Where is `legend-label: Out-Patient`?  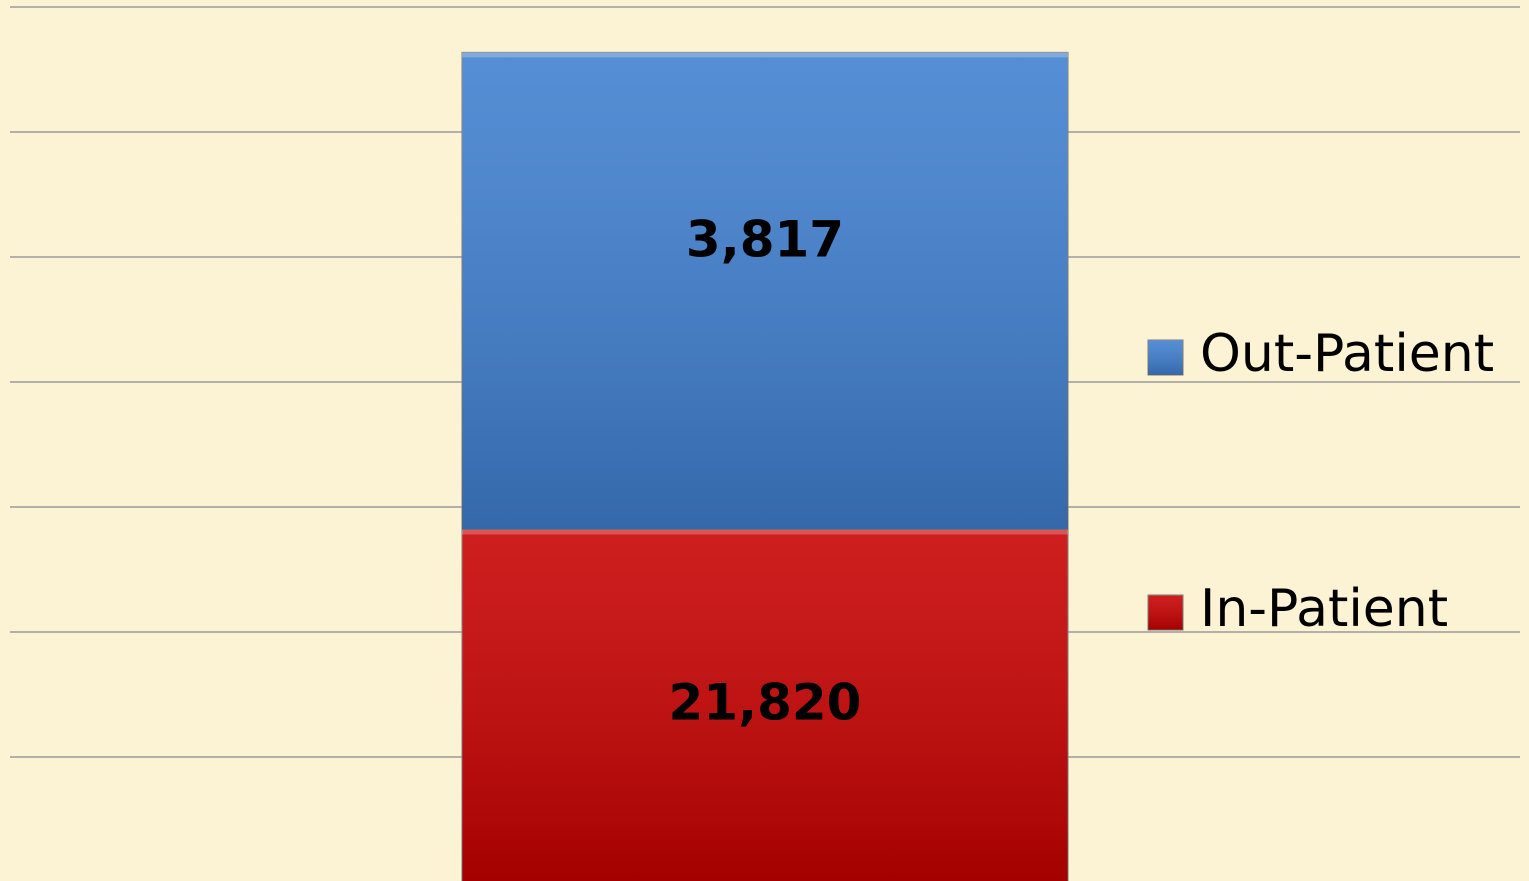 legend-label: Out-Patient is located at coordinates (1347, 354).